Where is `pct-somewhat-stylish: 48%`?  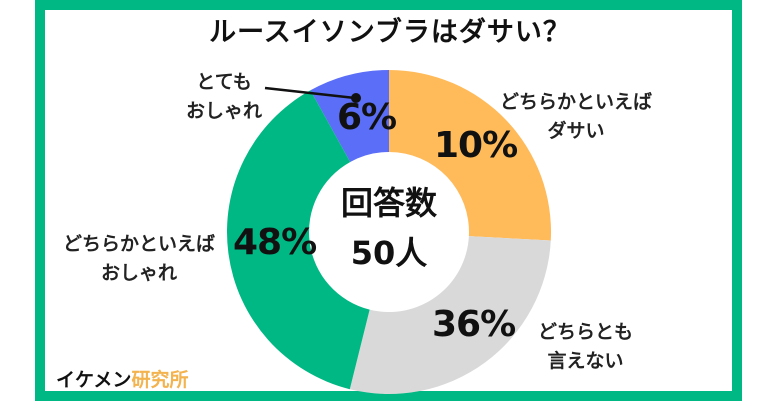
pct-somewhat-stylish: 48% is located at coordinates (275, 242).